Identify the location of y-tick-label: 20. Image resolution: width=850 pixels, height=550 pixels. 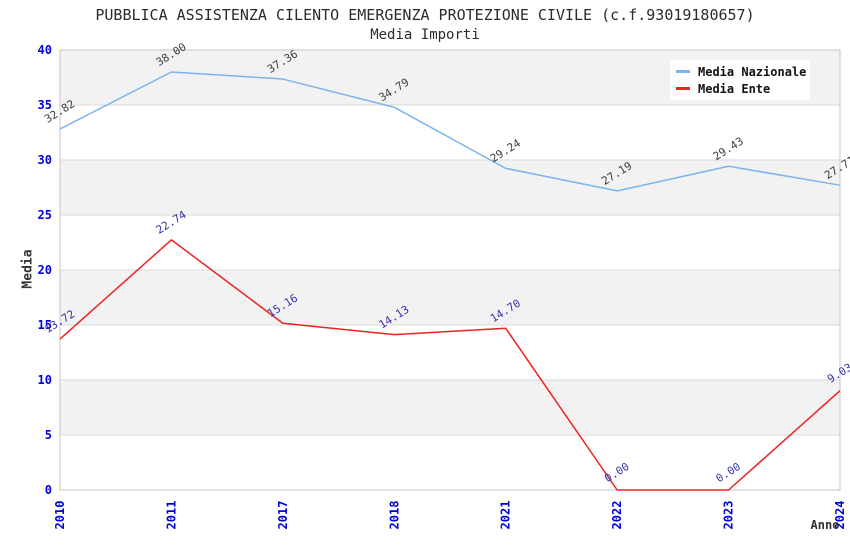
(45, 270).